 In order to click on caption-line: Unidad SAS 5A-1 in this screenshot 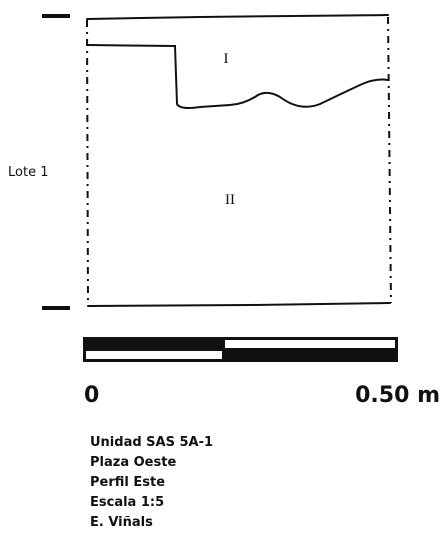, I will do `click(151, 442)`.